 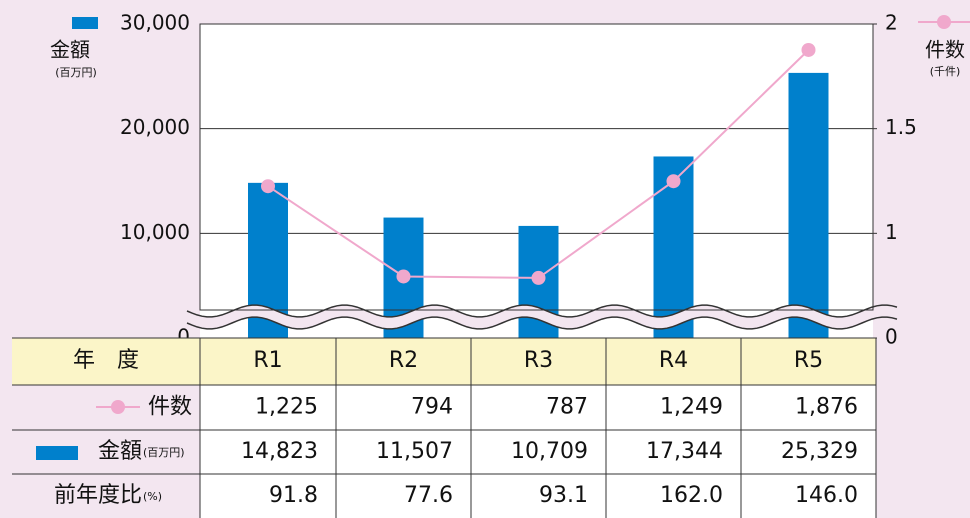 I want to click on table-cell: 11,507, so click(x=414, y=451).